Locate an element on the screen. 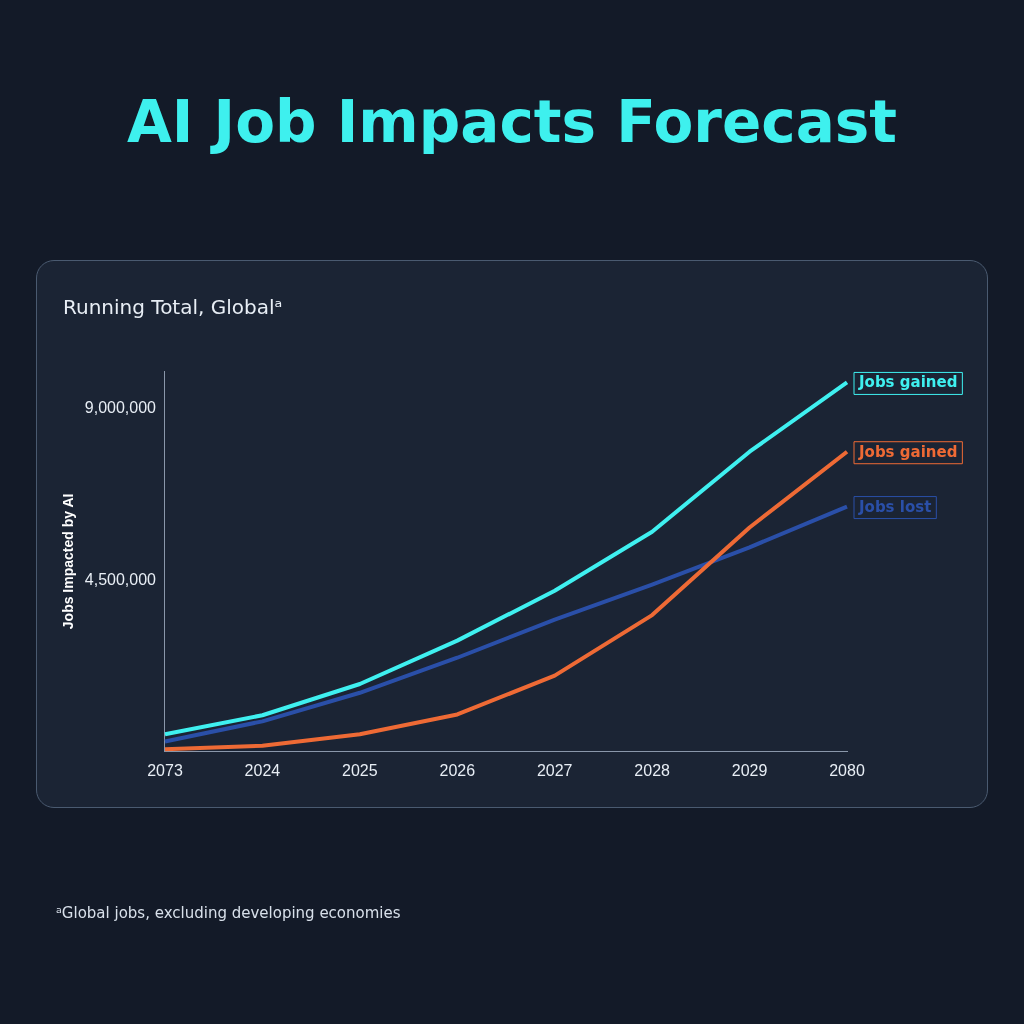 Image resolution: width=1024 pixels, height=1024 pixels. y-tick-label: 9,000,000 is located at coordinates (120, 408).